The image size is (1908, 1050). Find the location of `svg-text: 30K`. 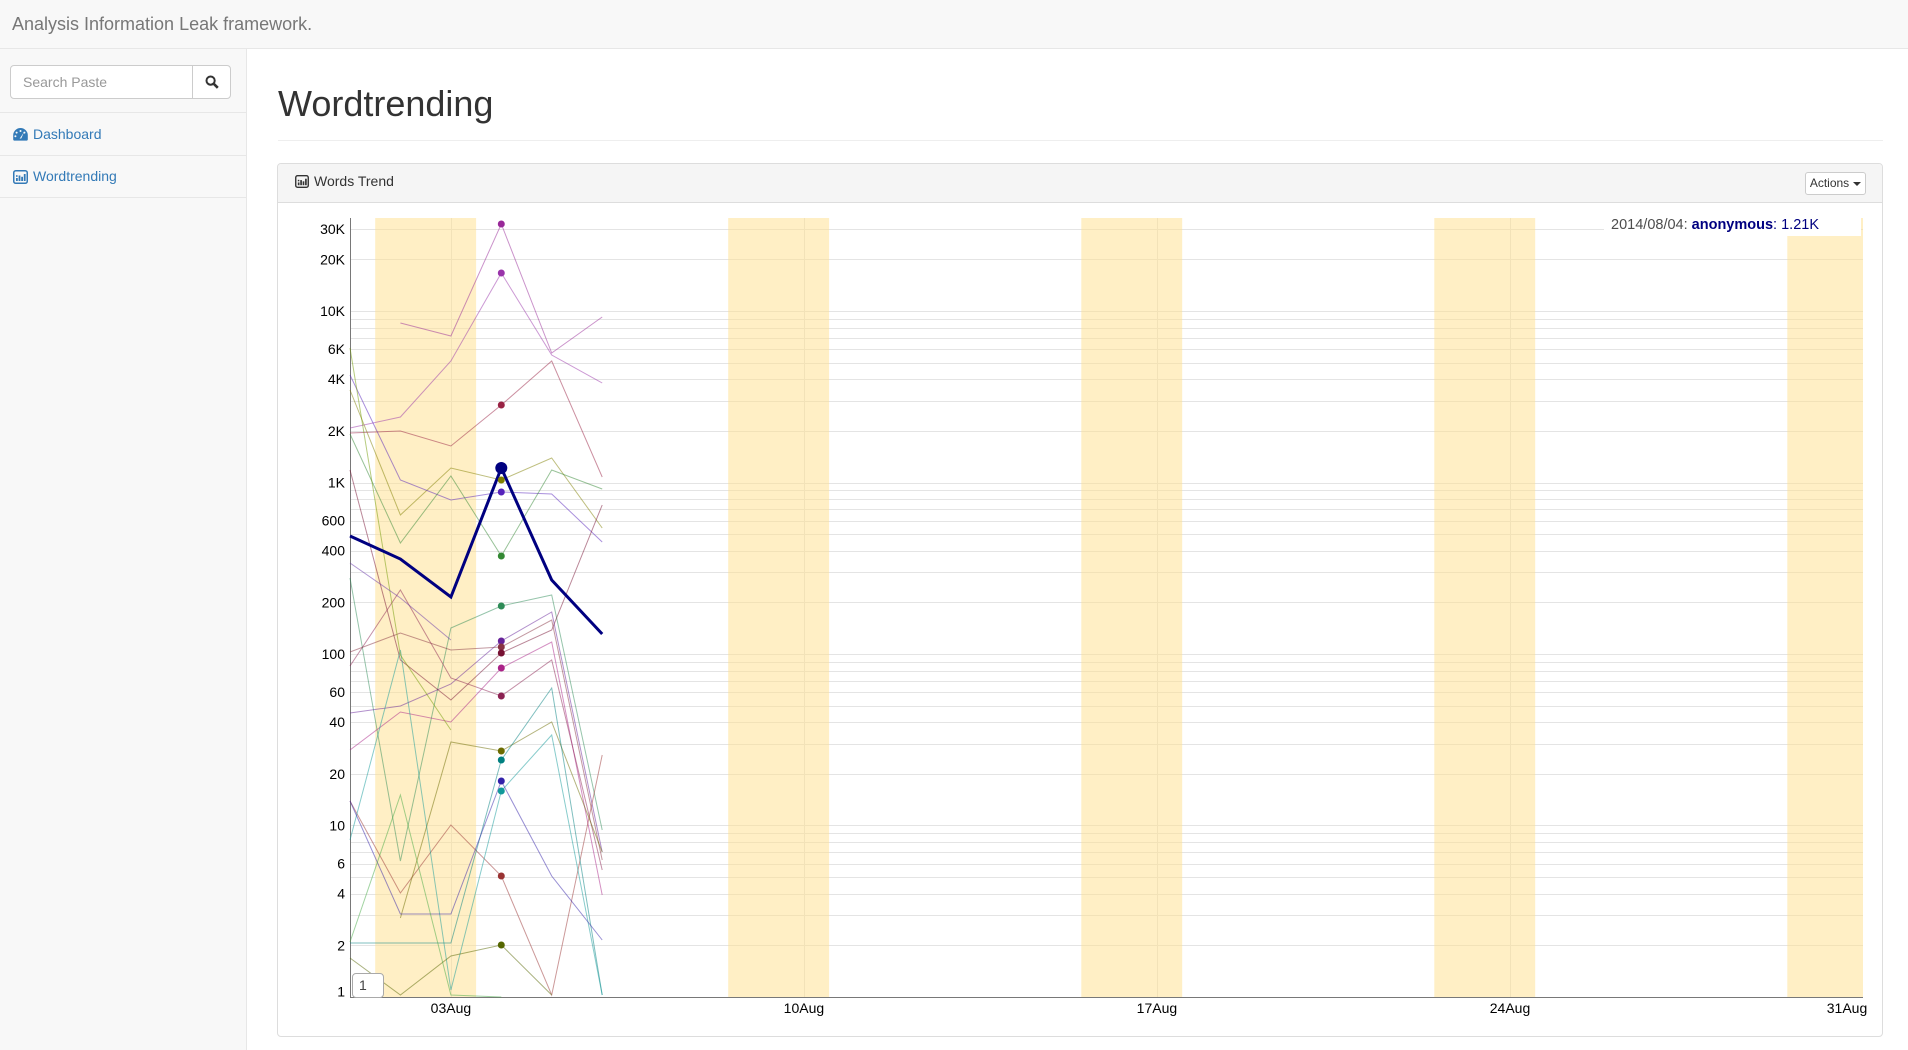

svg-text: 30K is located at coordinates (333, 229).